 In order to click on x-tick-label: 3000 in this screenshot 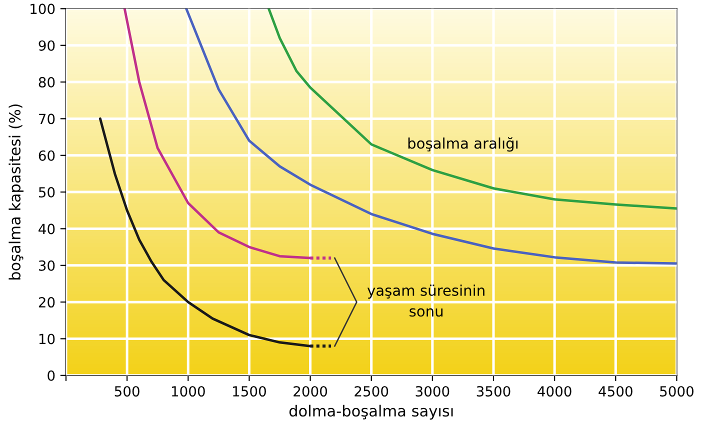, I will do `click(433, 391)`.